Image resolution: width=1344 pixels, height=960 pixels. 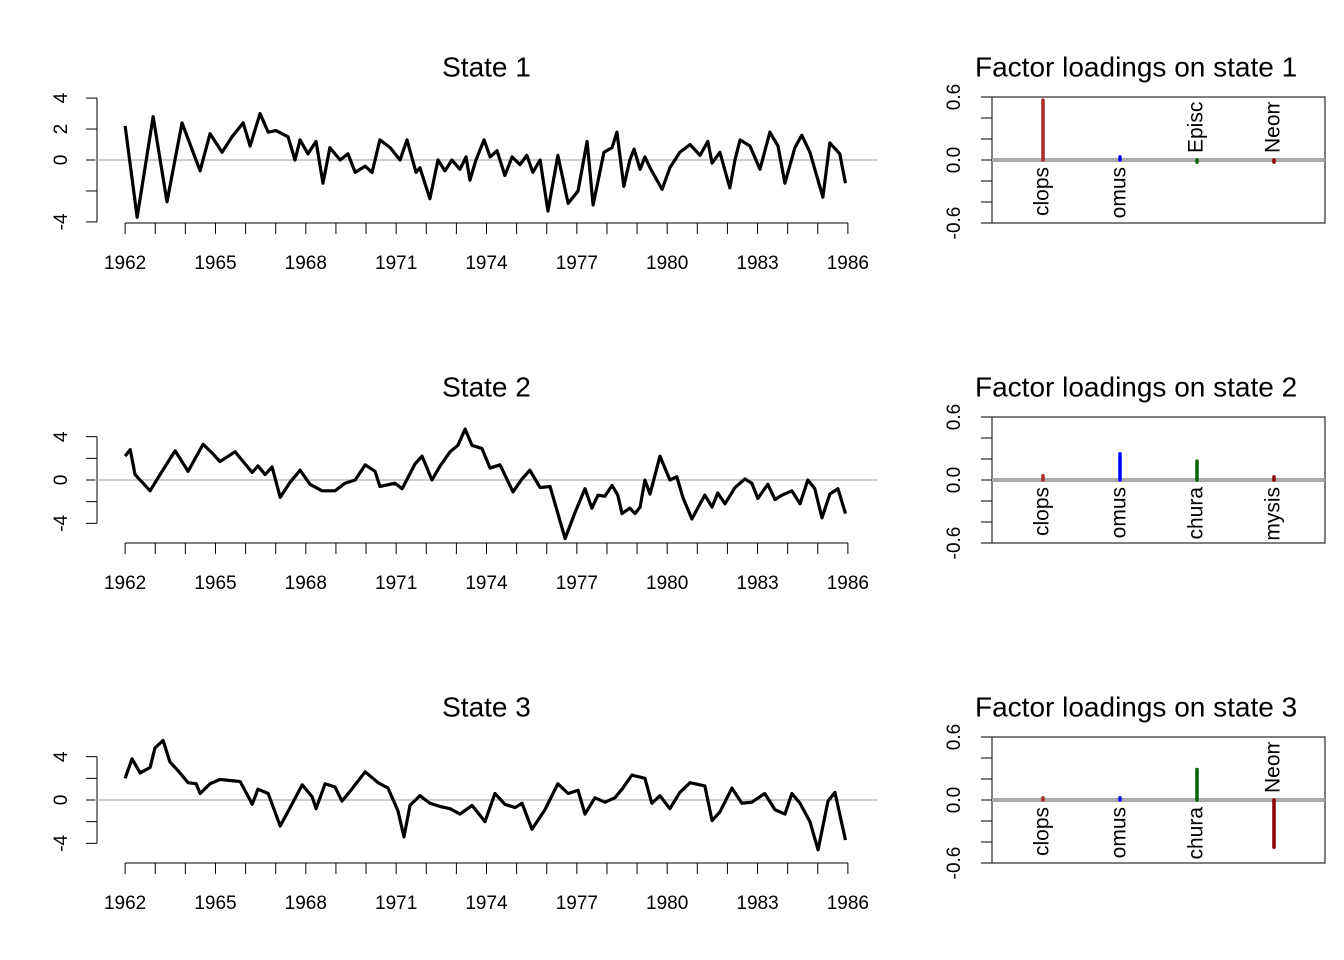 What do you see at coordinates (1196, 127) in the screenshot?
I see `loading-label: Episc` at bounding box center [1196, 127].